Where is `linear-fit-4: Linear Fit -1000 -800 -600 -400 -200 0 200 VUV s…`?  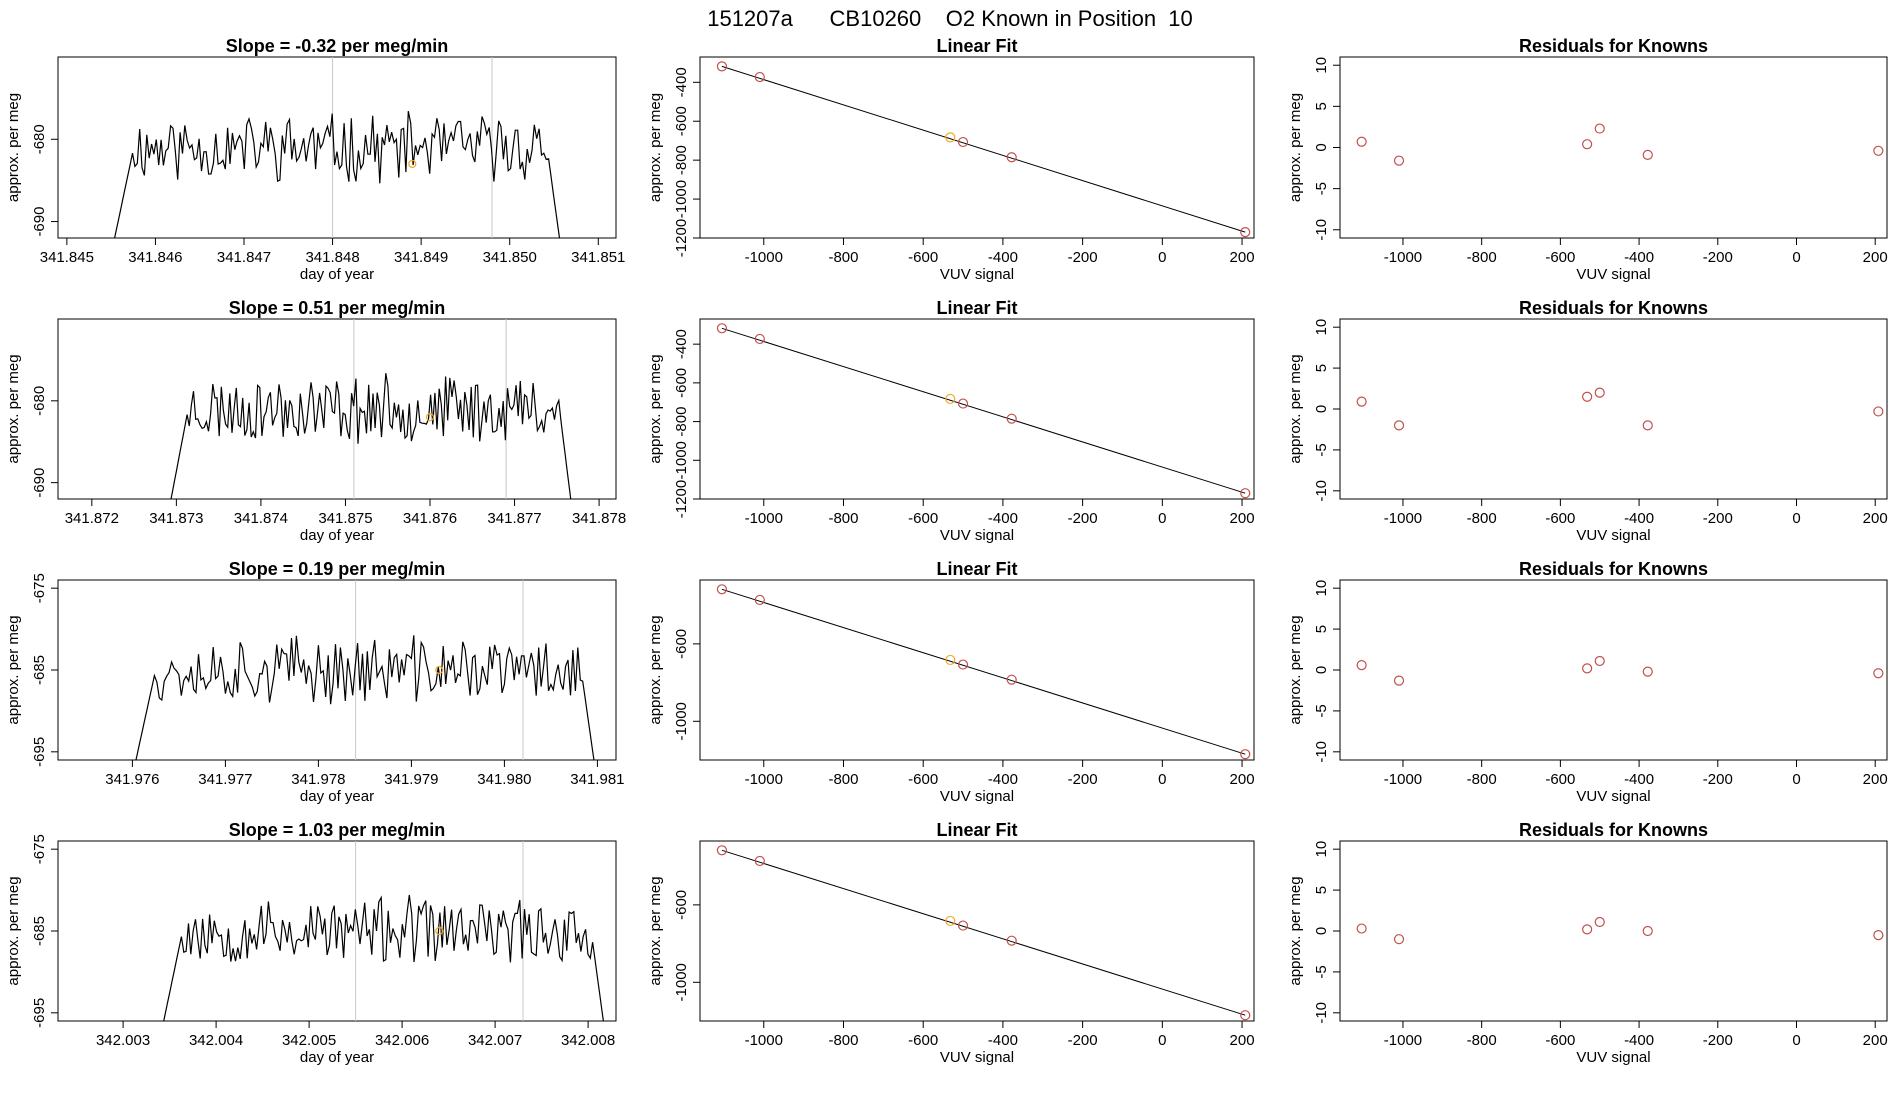 linear-fit-4: Linear Fit -1000 -800 -600 -400 -200 0 200 VUV s… is located at coordinates (951, 943).